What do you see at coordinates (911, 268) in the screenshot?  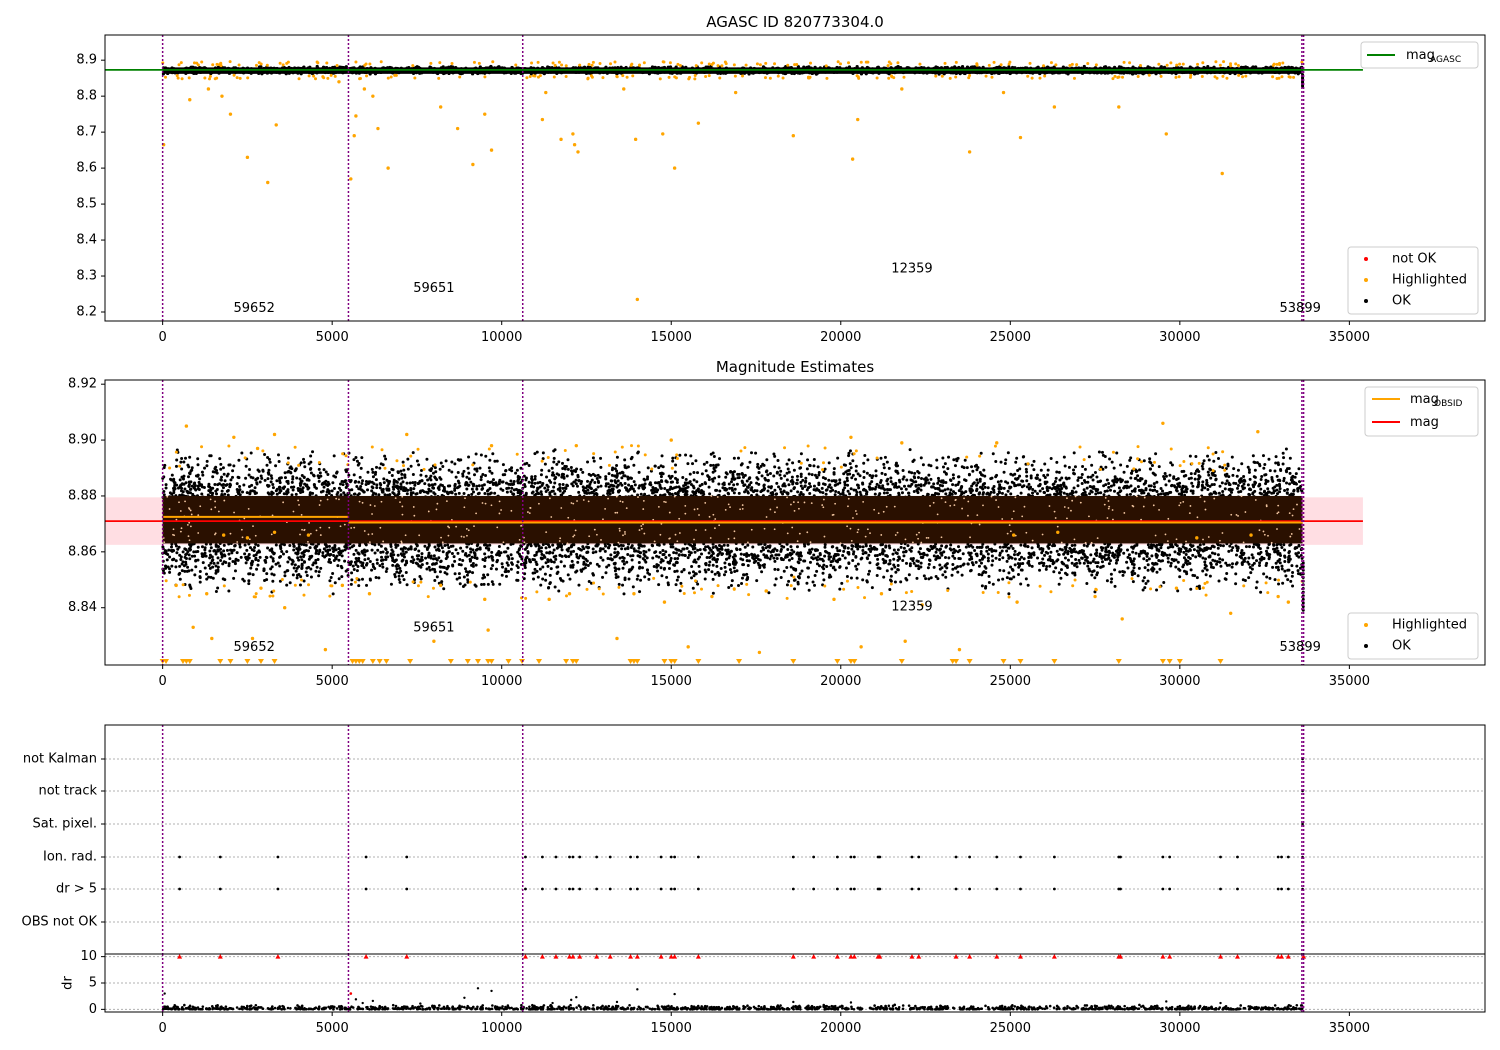 I see `obsid-annotation: 12359` at bounding box center [911, 268].